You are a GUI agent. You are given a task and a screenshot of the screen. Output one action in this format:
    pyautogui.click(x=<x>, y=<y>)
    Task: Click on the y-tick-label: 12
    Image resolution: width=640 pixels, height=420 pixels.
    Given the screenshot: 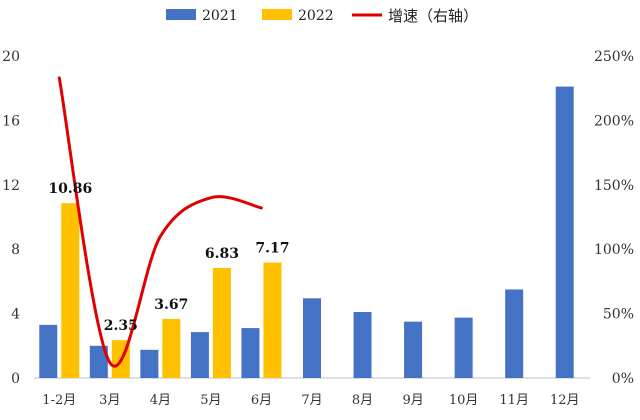 What is the action you would take?
    pyautogui.click(x=11, y=186)
    